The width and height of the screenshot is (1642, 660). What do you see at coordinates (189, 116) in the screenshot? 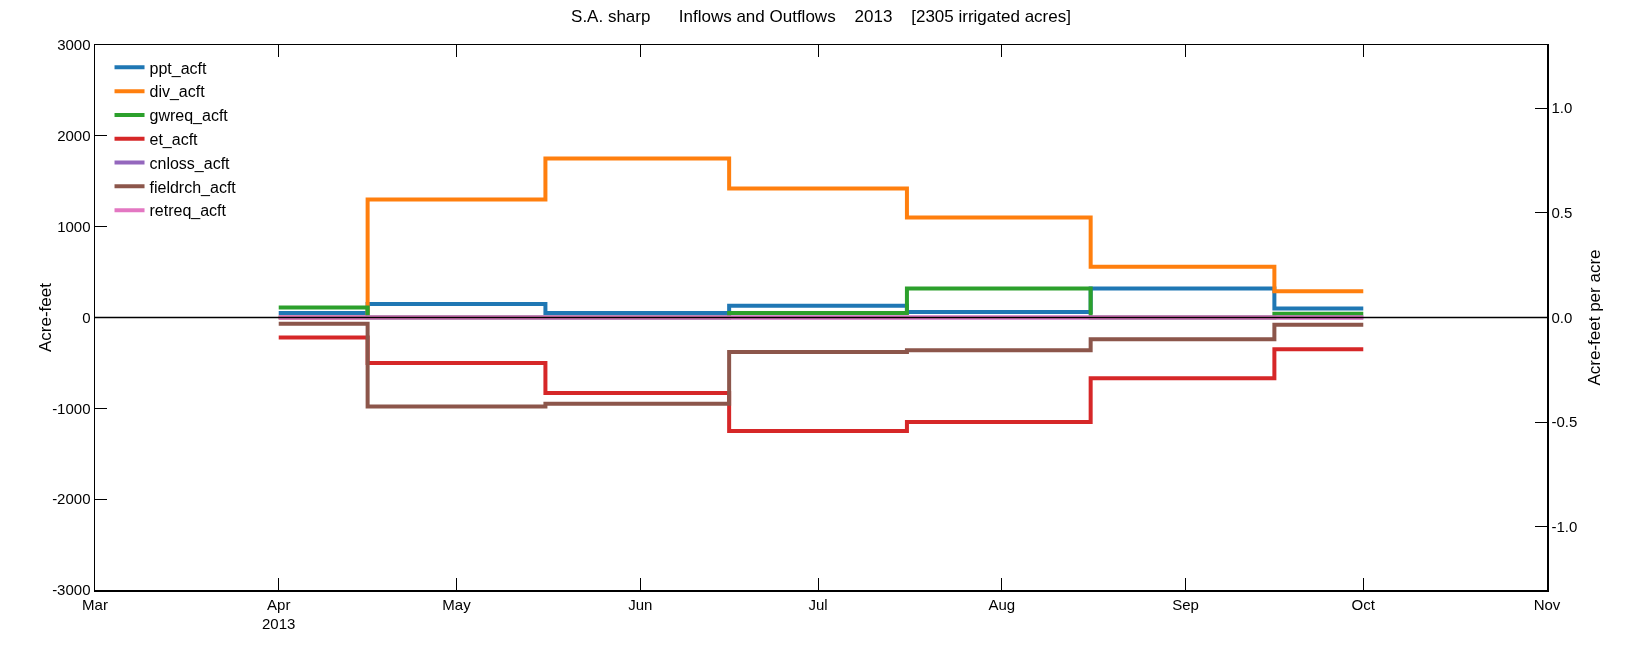
I see `legend-label: gwreq_acft` at bounding box center [189, 116].